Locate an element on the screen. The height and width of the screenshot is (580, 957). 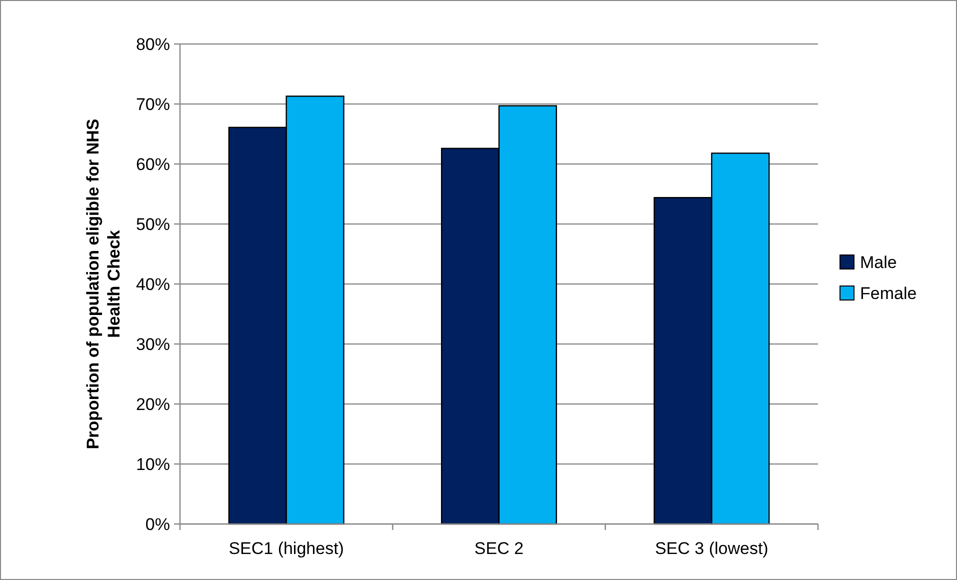
x-tick-label: SEC 2 is located at coordinates (499, 548).